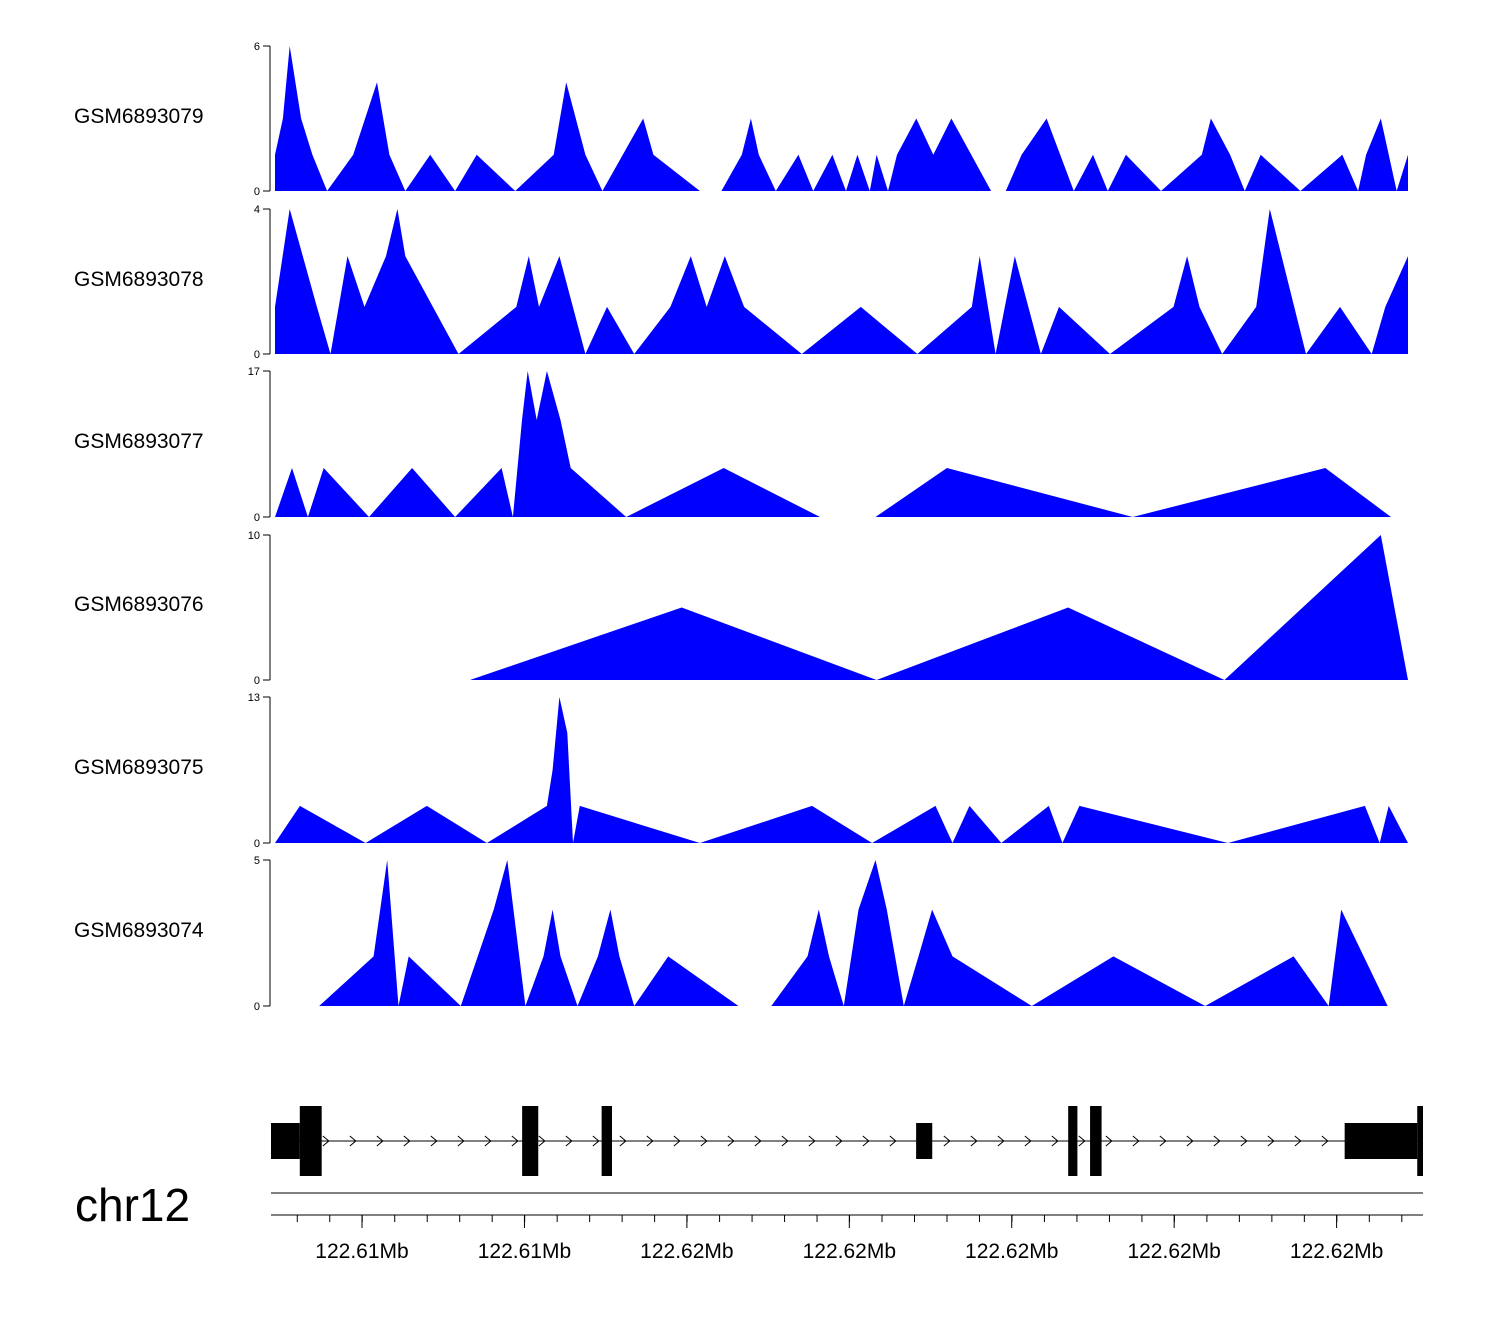 The width and height of the screenshot is (1500, 1320). I want to click on track-label-GSM6893074: GSM6893074, so click(139, 930).